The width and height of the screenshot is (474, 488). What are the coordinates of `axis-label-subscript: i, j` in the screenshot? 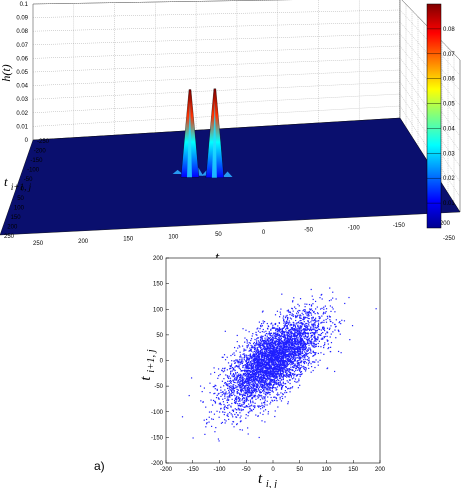 It's located at (271, 483).